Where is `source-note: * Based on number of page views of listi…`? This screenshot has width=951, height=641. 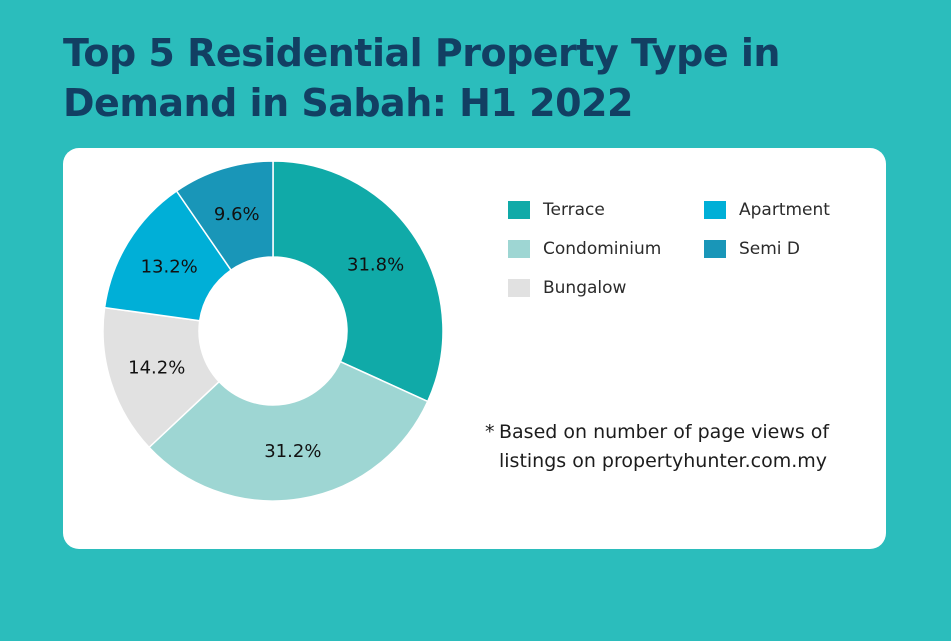
source-note: * Based on number of page views of listi… is located at coordinates (680, 447).